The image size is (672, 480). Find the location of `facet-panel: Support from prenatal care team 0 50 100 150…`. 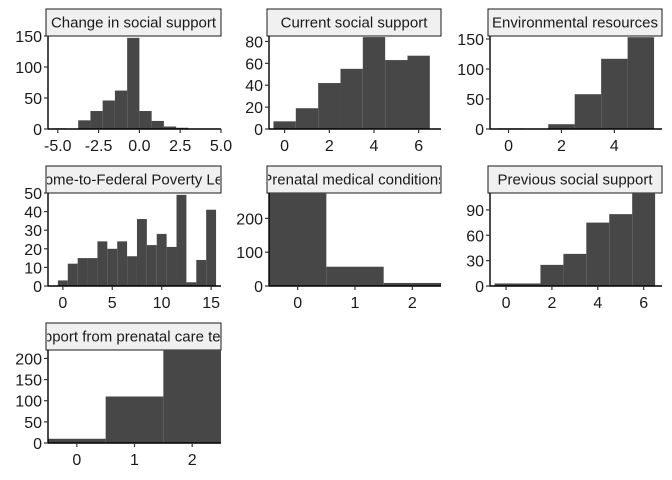

facet-panel: Support from prenatal care team 0 50 100 150… is located at coordinates (128, 395).